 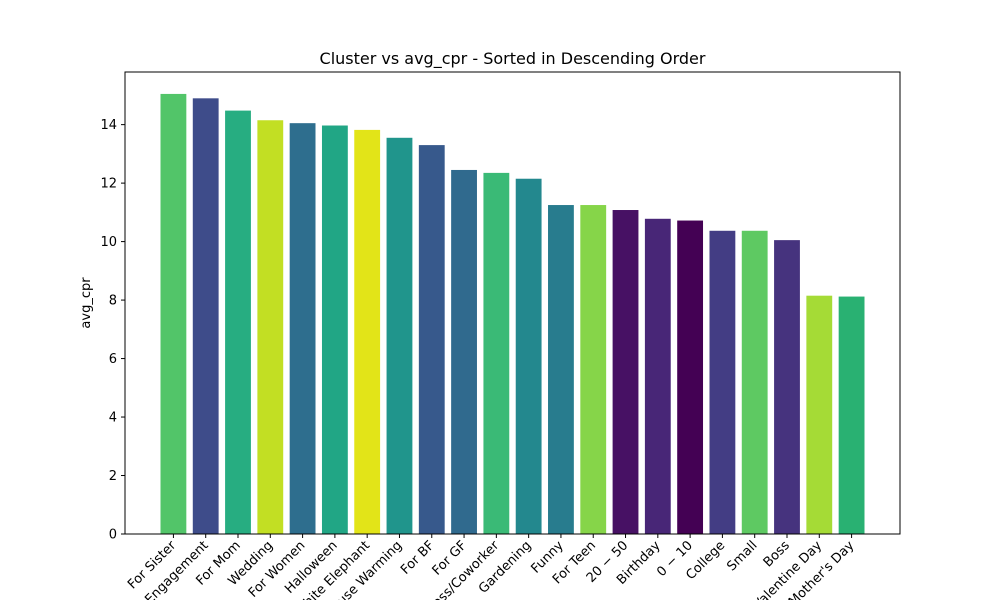 What do you see at coordinates (113, 535) in the screenshot?
I see `y-tick-label: 0` at bounding box center [113, 535].